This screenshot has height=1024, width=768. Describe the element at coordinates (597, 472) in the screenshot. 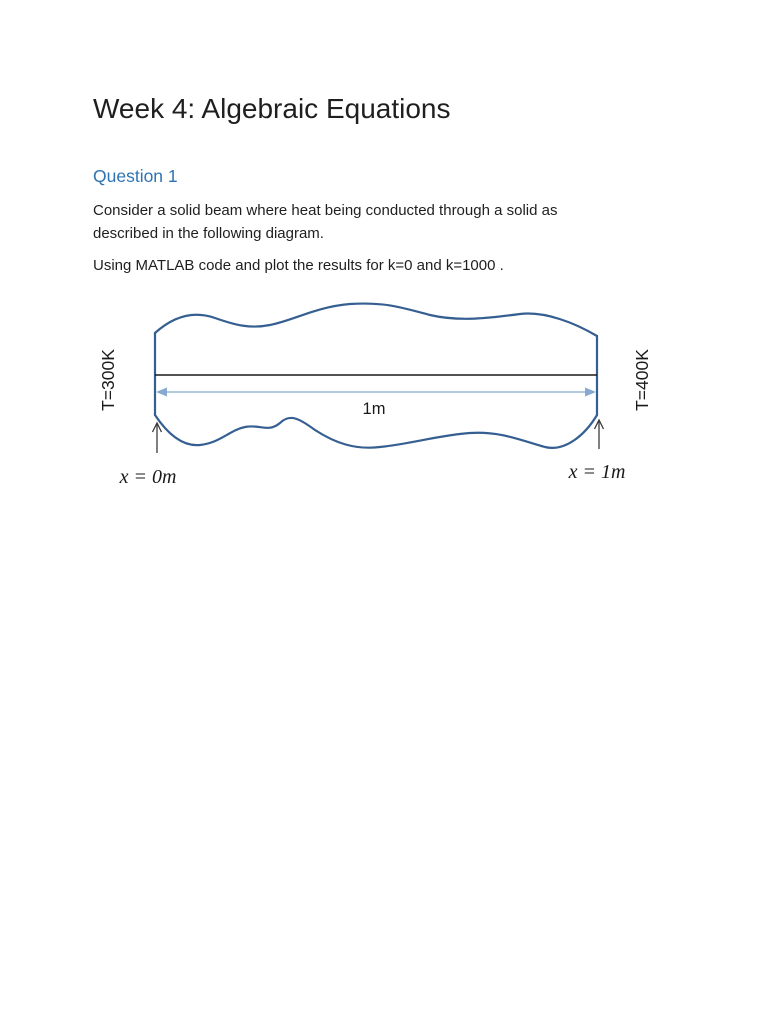

I see `x1-label: x = 1m` at that location.